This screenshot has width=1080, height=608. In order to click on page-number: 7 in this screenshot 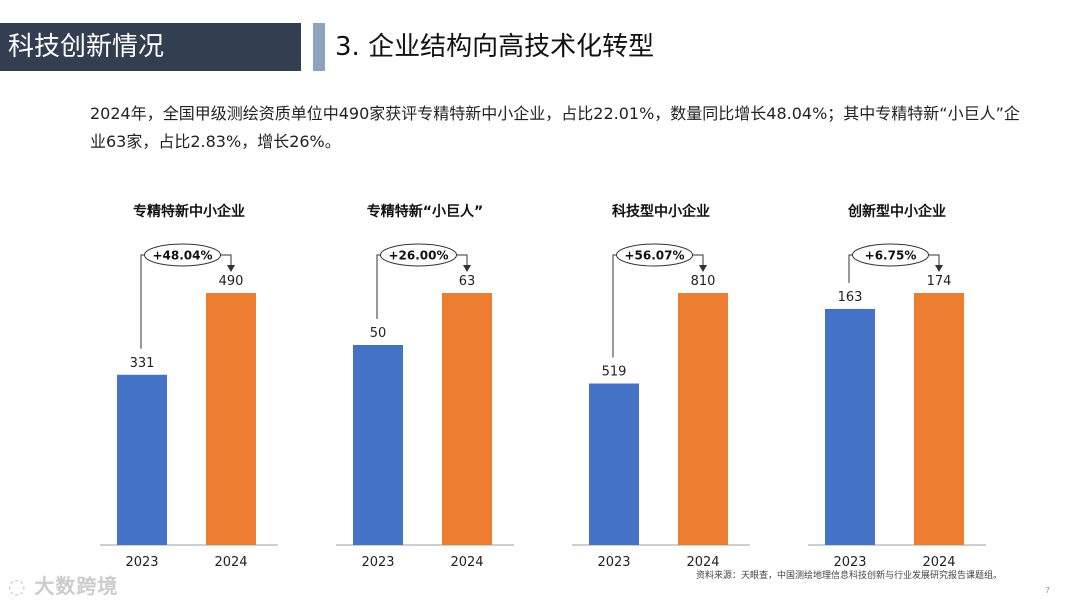, I will do `click(1048, 590)`.